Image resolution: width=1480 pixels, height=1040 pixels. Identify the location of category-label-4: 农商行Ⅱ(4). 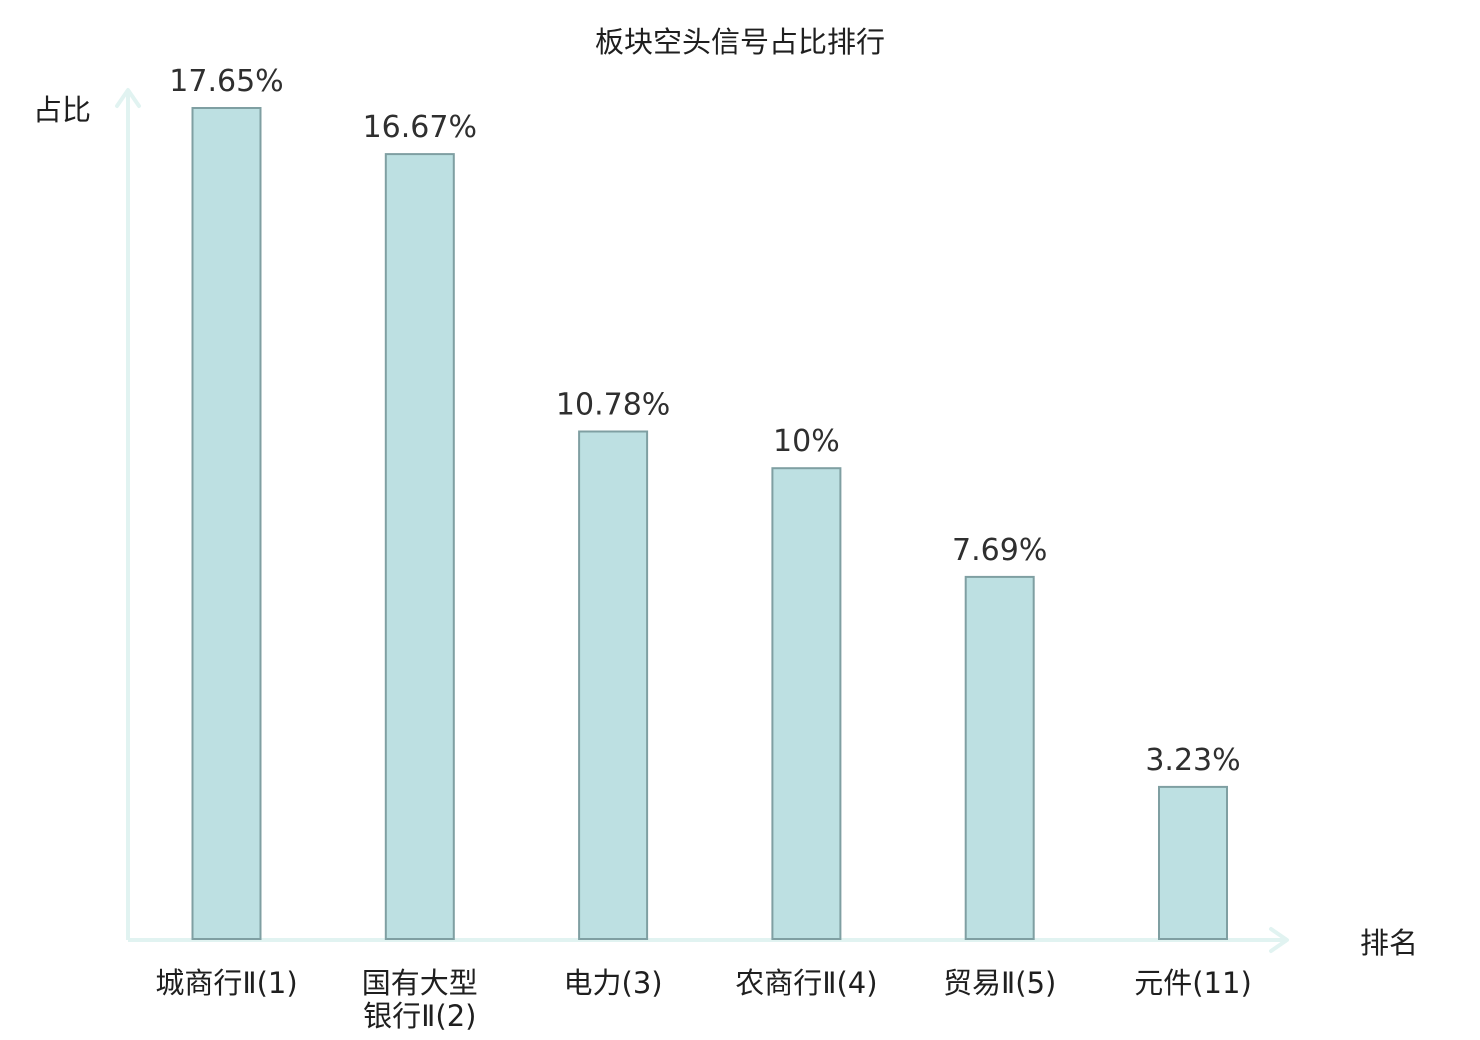
(806, 983).